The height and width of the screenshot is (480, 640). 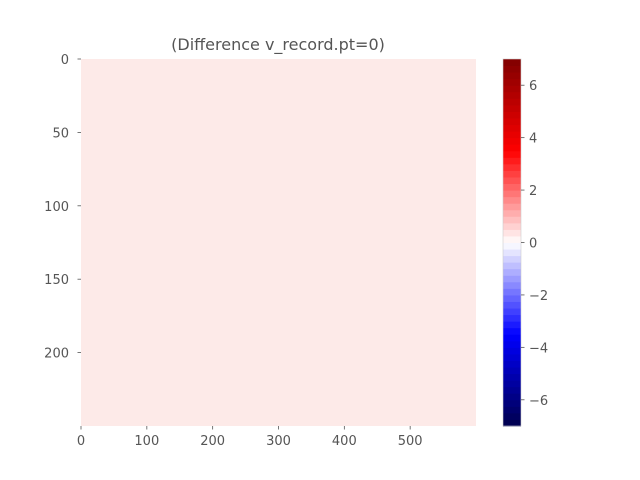 What do you see at coordinates (538, 348) in the screenshot?
I see `colorbar-tick-label: −4` at bounding box center [538, 348].